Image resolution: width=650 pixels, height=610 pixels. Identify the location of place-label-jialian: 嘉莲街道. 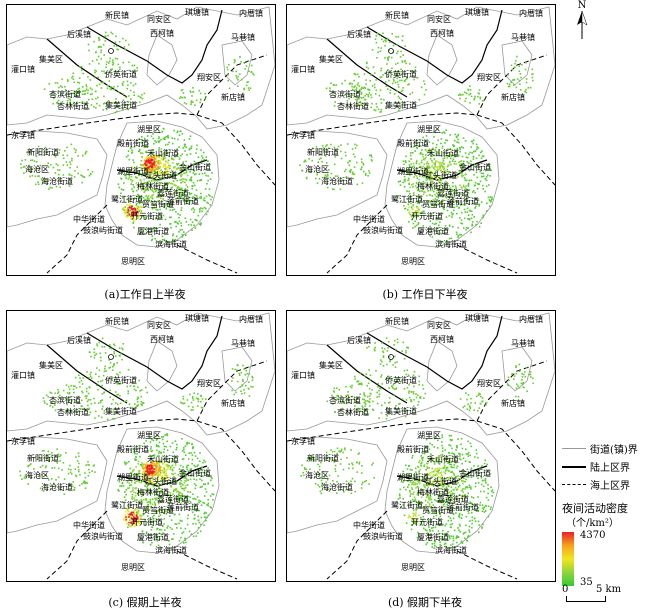
(173, 499).